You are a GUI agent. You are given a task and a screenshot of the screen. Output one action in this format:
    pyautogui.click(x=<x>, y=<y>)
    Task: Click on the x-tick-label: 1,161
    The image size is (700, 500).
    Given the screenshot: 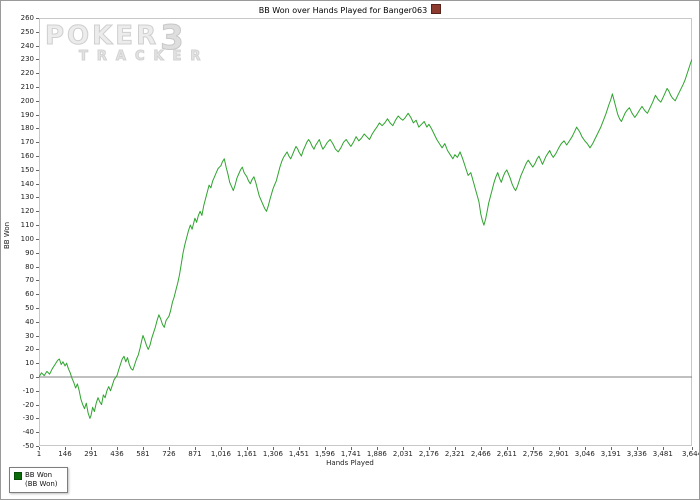 What is the action you would take?
    pyautogui.click(x=246, y=454)
    